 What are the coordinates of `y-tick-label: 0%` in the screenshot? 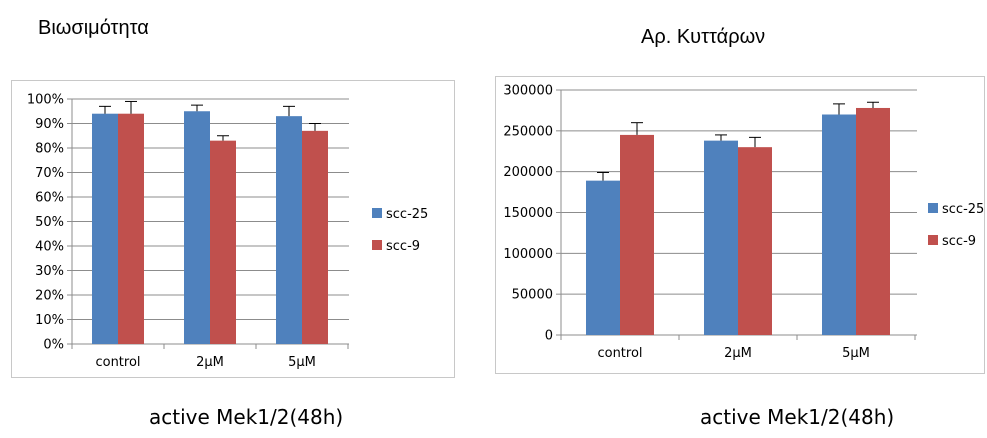 It's located at (53, 345).